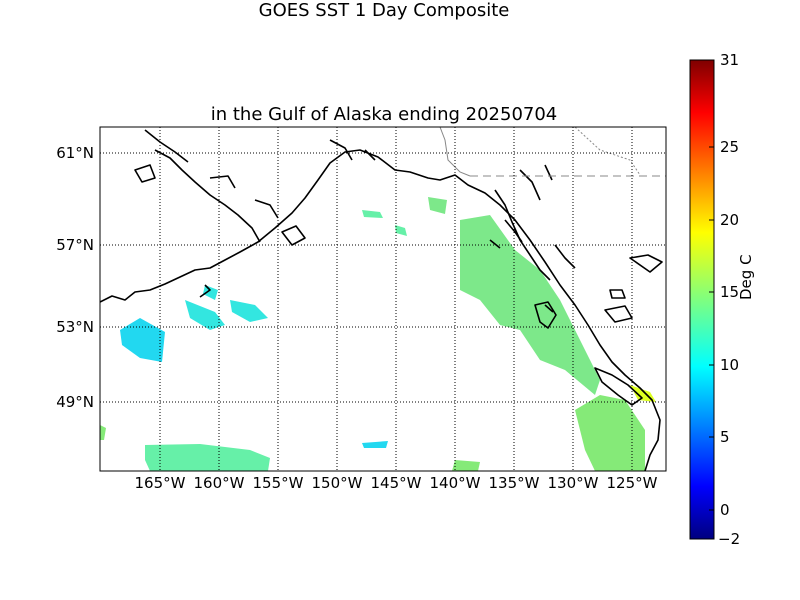 The height and width of the screenshot is (600, 800). What do you see at coordinates (75, 327) in the screenshot?
I see `lat-label-53: 53°N` at bounding box center [75, 327].